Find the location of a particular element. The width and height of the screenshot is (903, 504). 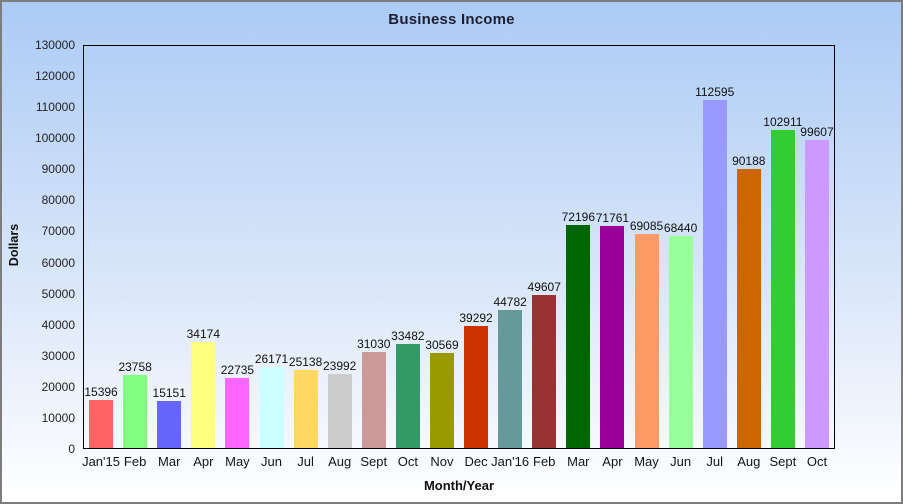

bar-value-label: 26171 is located at coordinates (271, 359).